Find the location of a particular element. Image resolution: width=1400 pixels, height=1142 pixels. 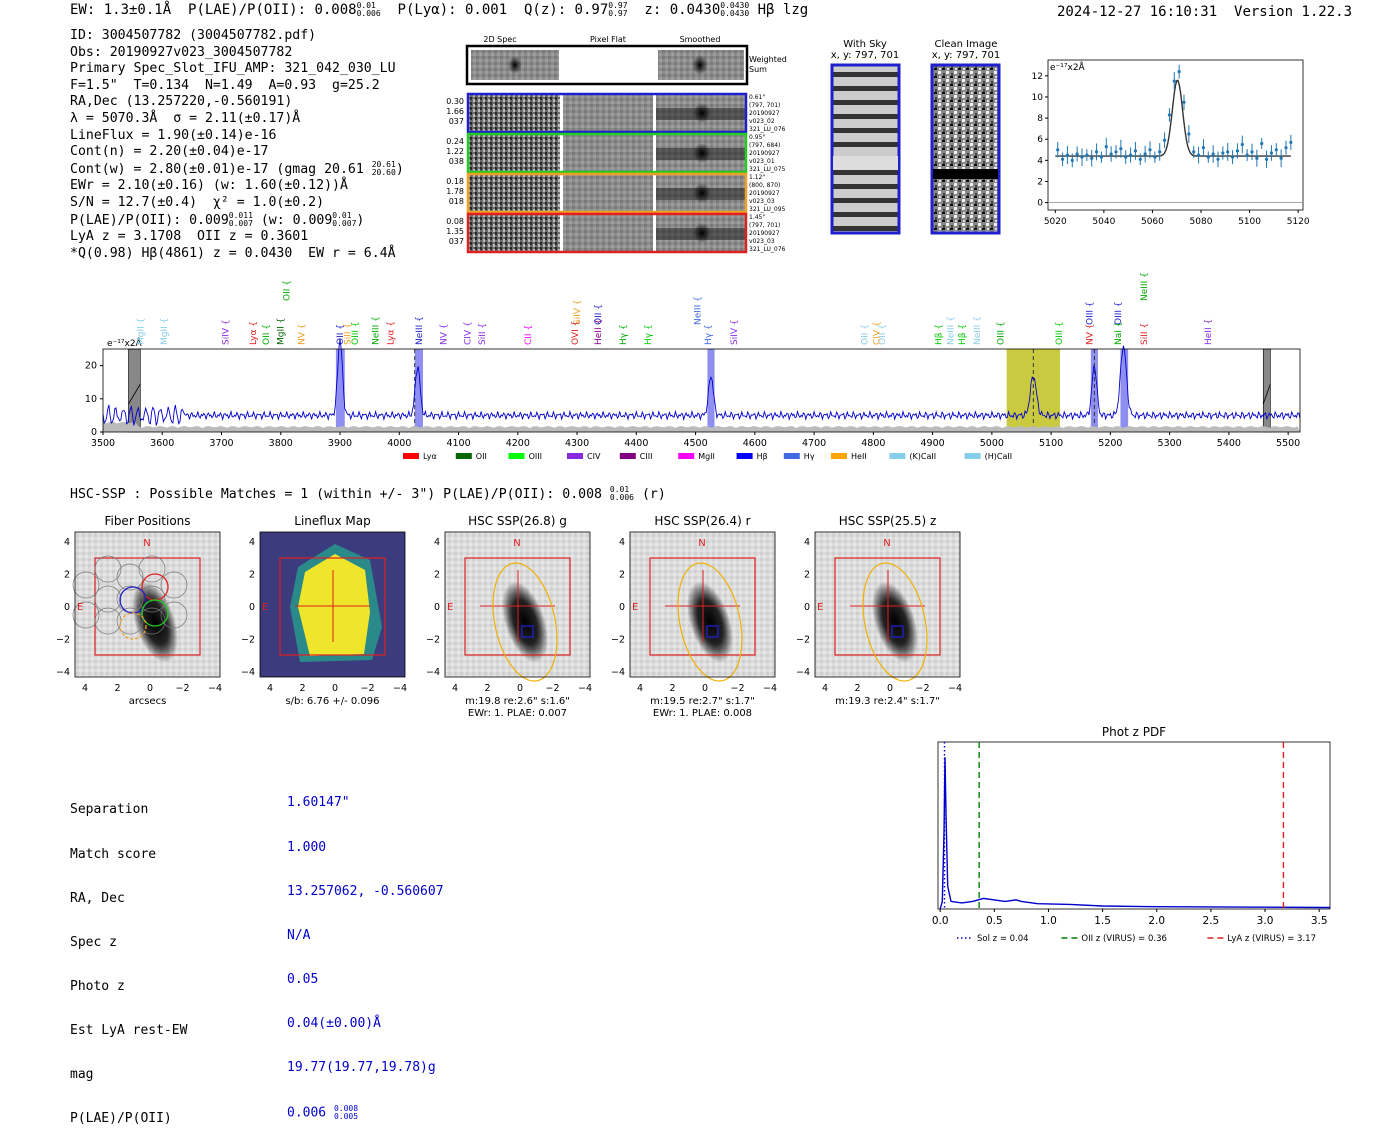

hsc-ytick-label: −2 is located at coordinates (248, 640).